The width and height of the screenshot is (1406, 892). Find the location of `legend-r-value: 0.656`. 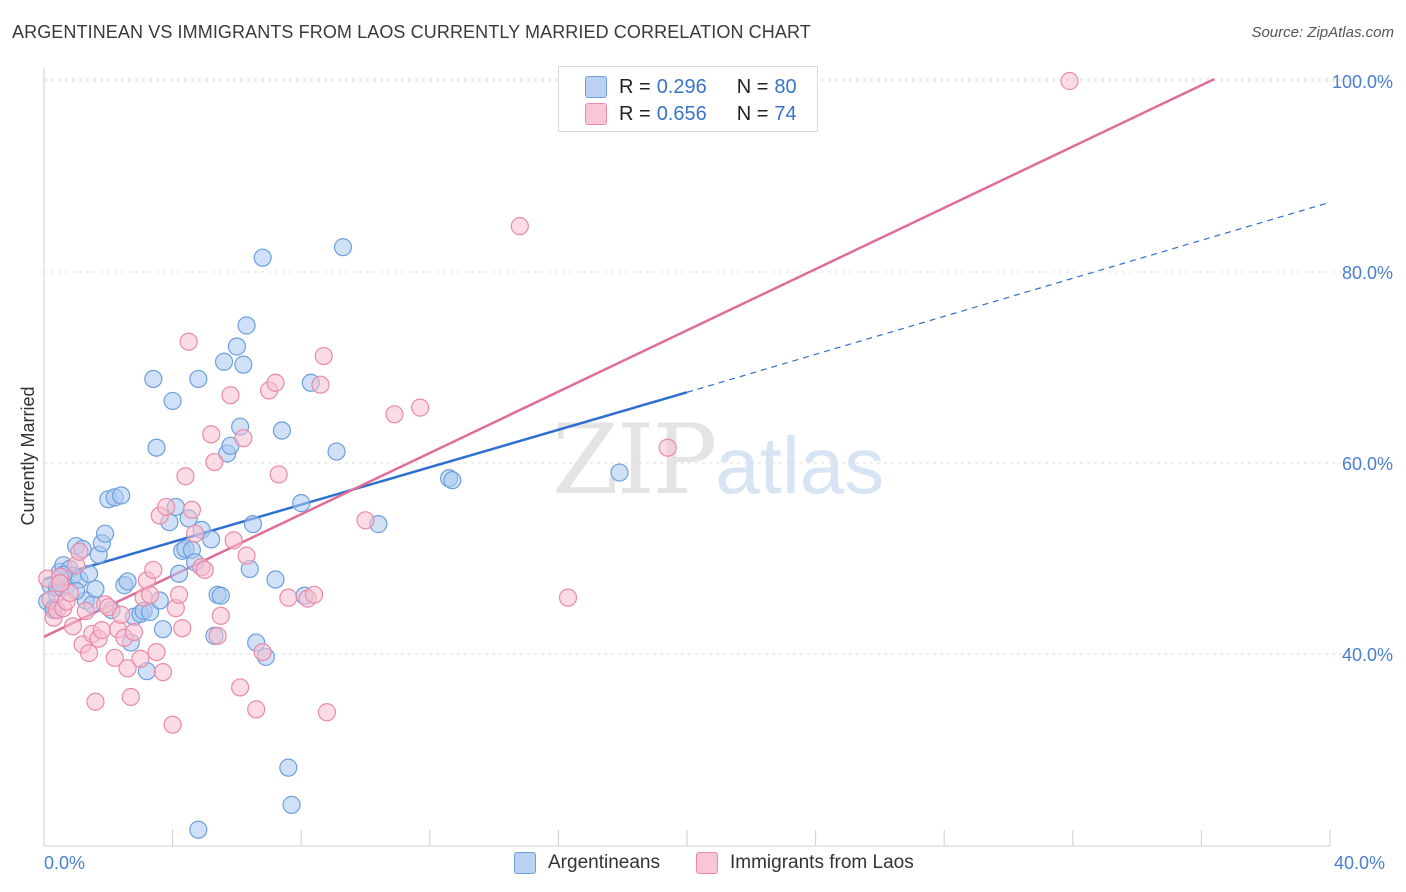

legend-r-value: 0.656 is located at coordinates (681, 113).